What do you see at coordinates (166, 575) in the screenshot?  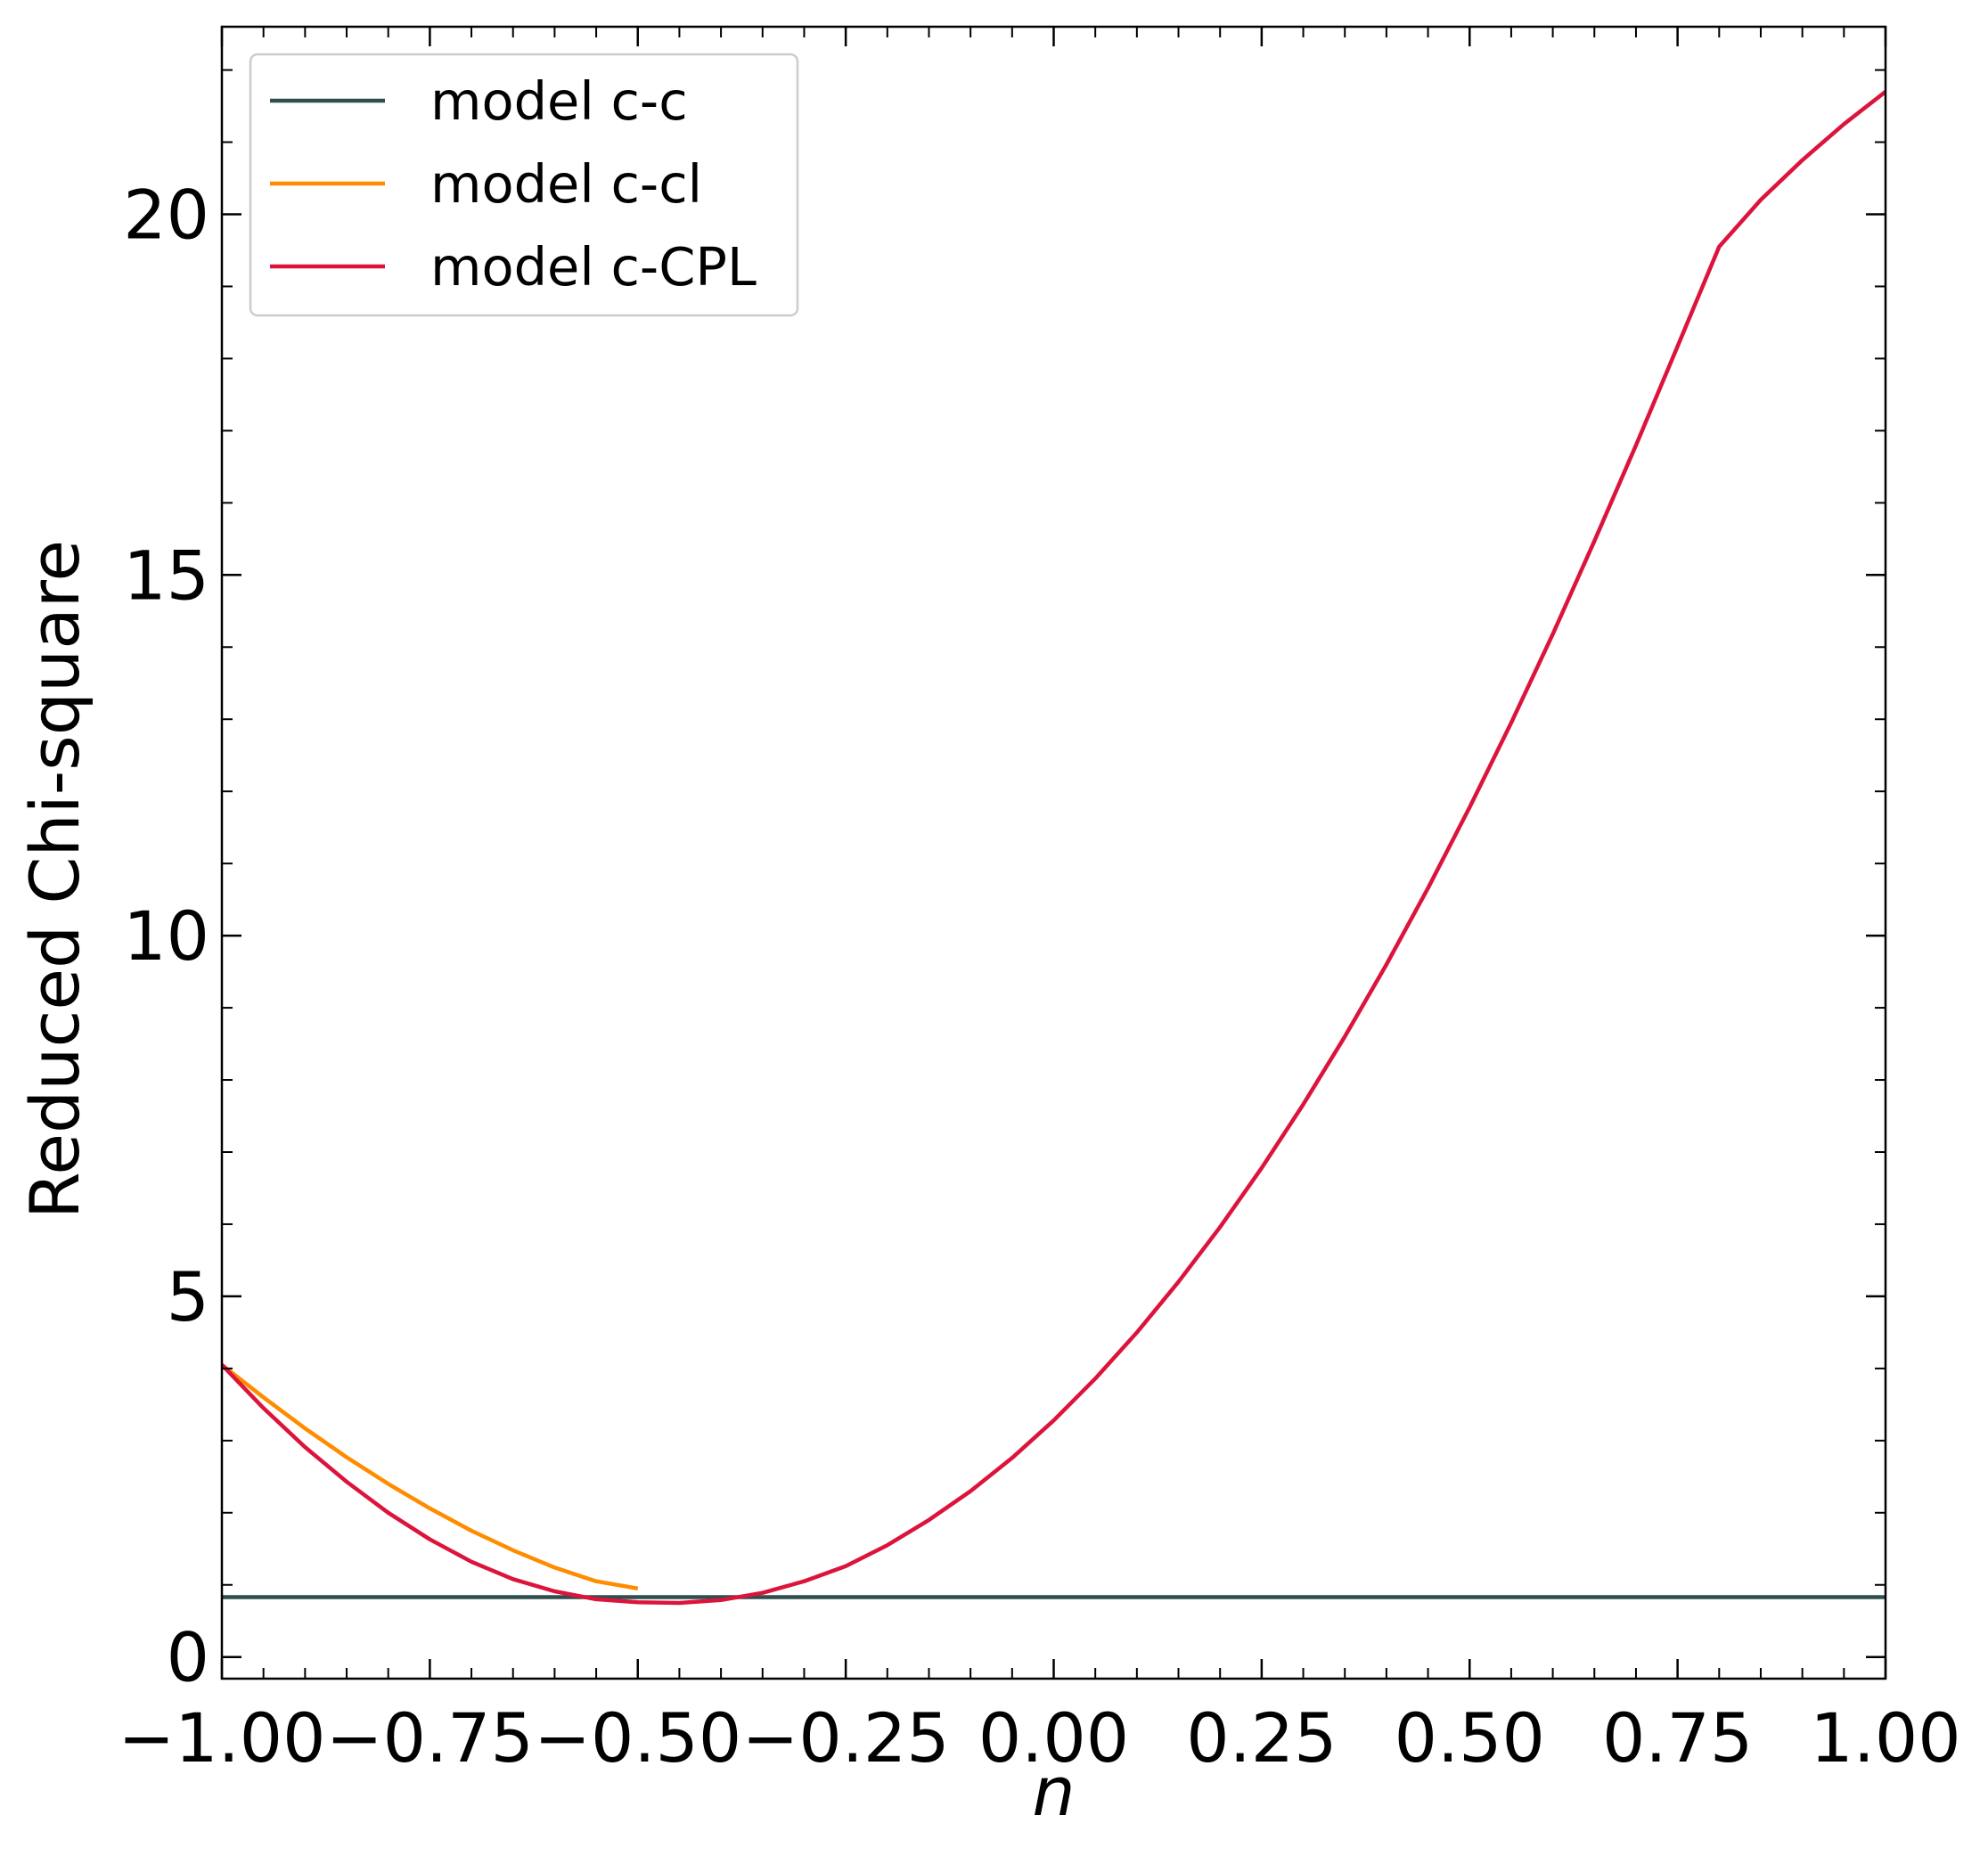 I see `y-tick-label: 15` at bounding box center [166, 575].